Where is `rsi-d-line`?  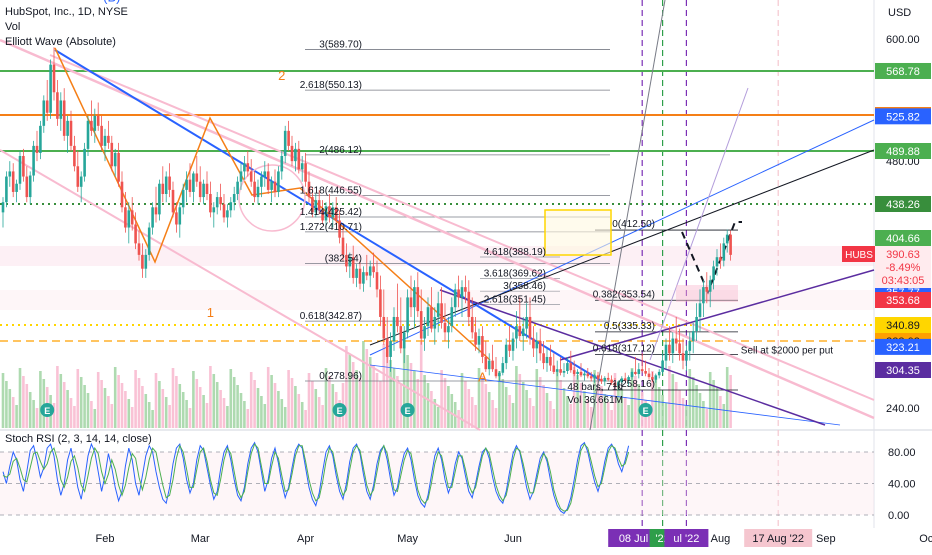
rsi-d-line is located at coordinates (316, 477).